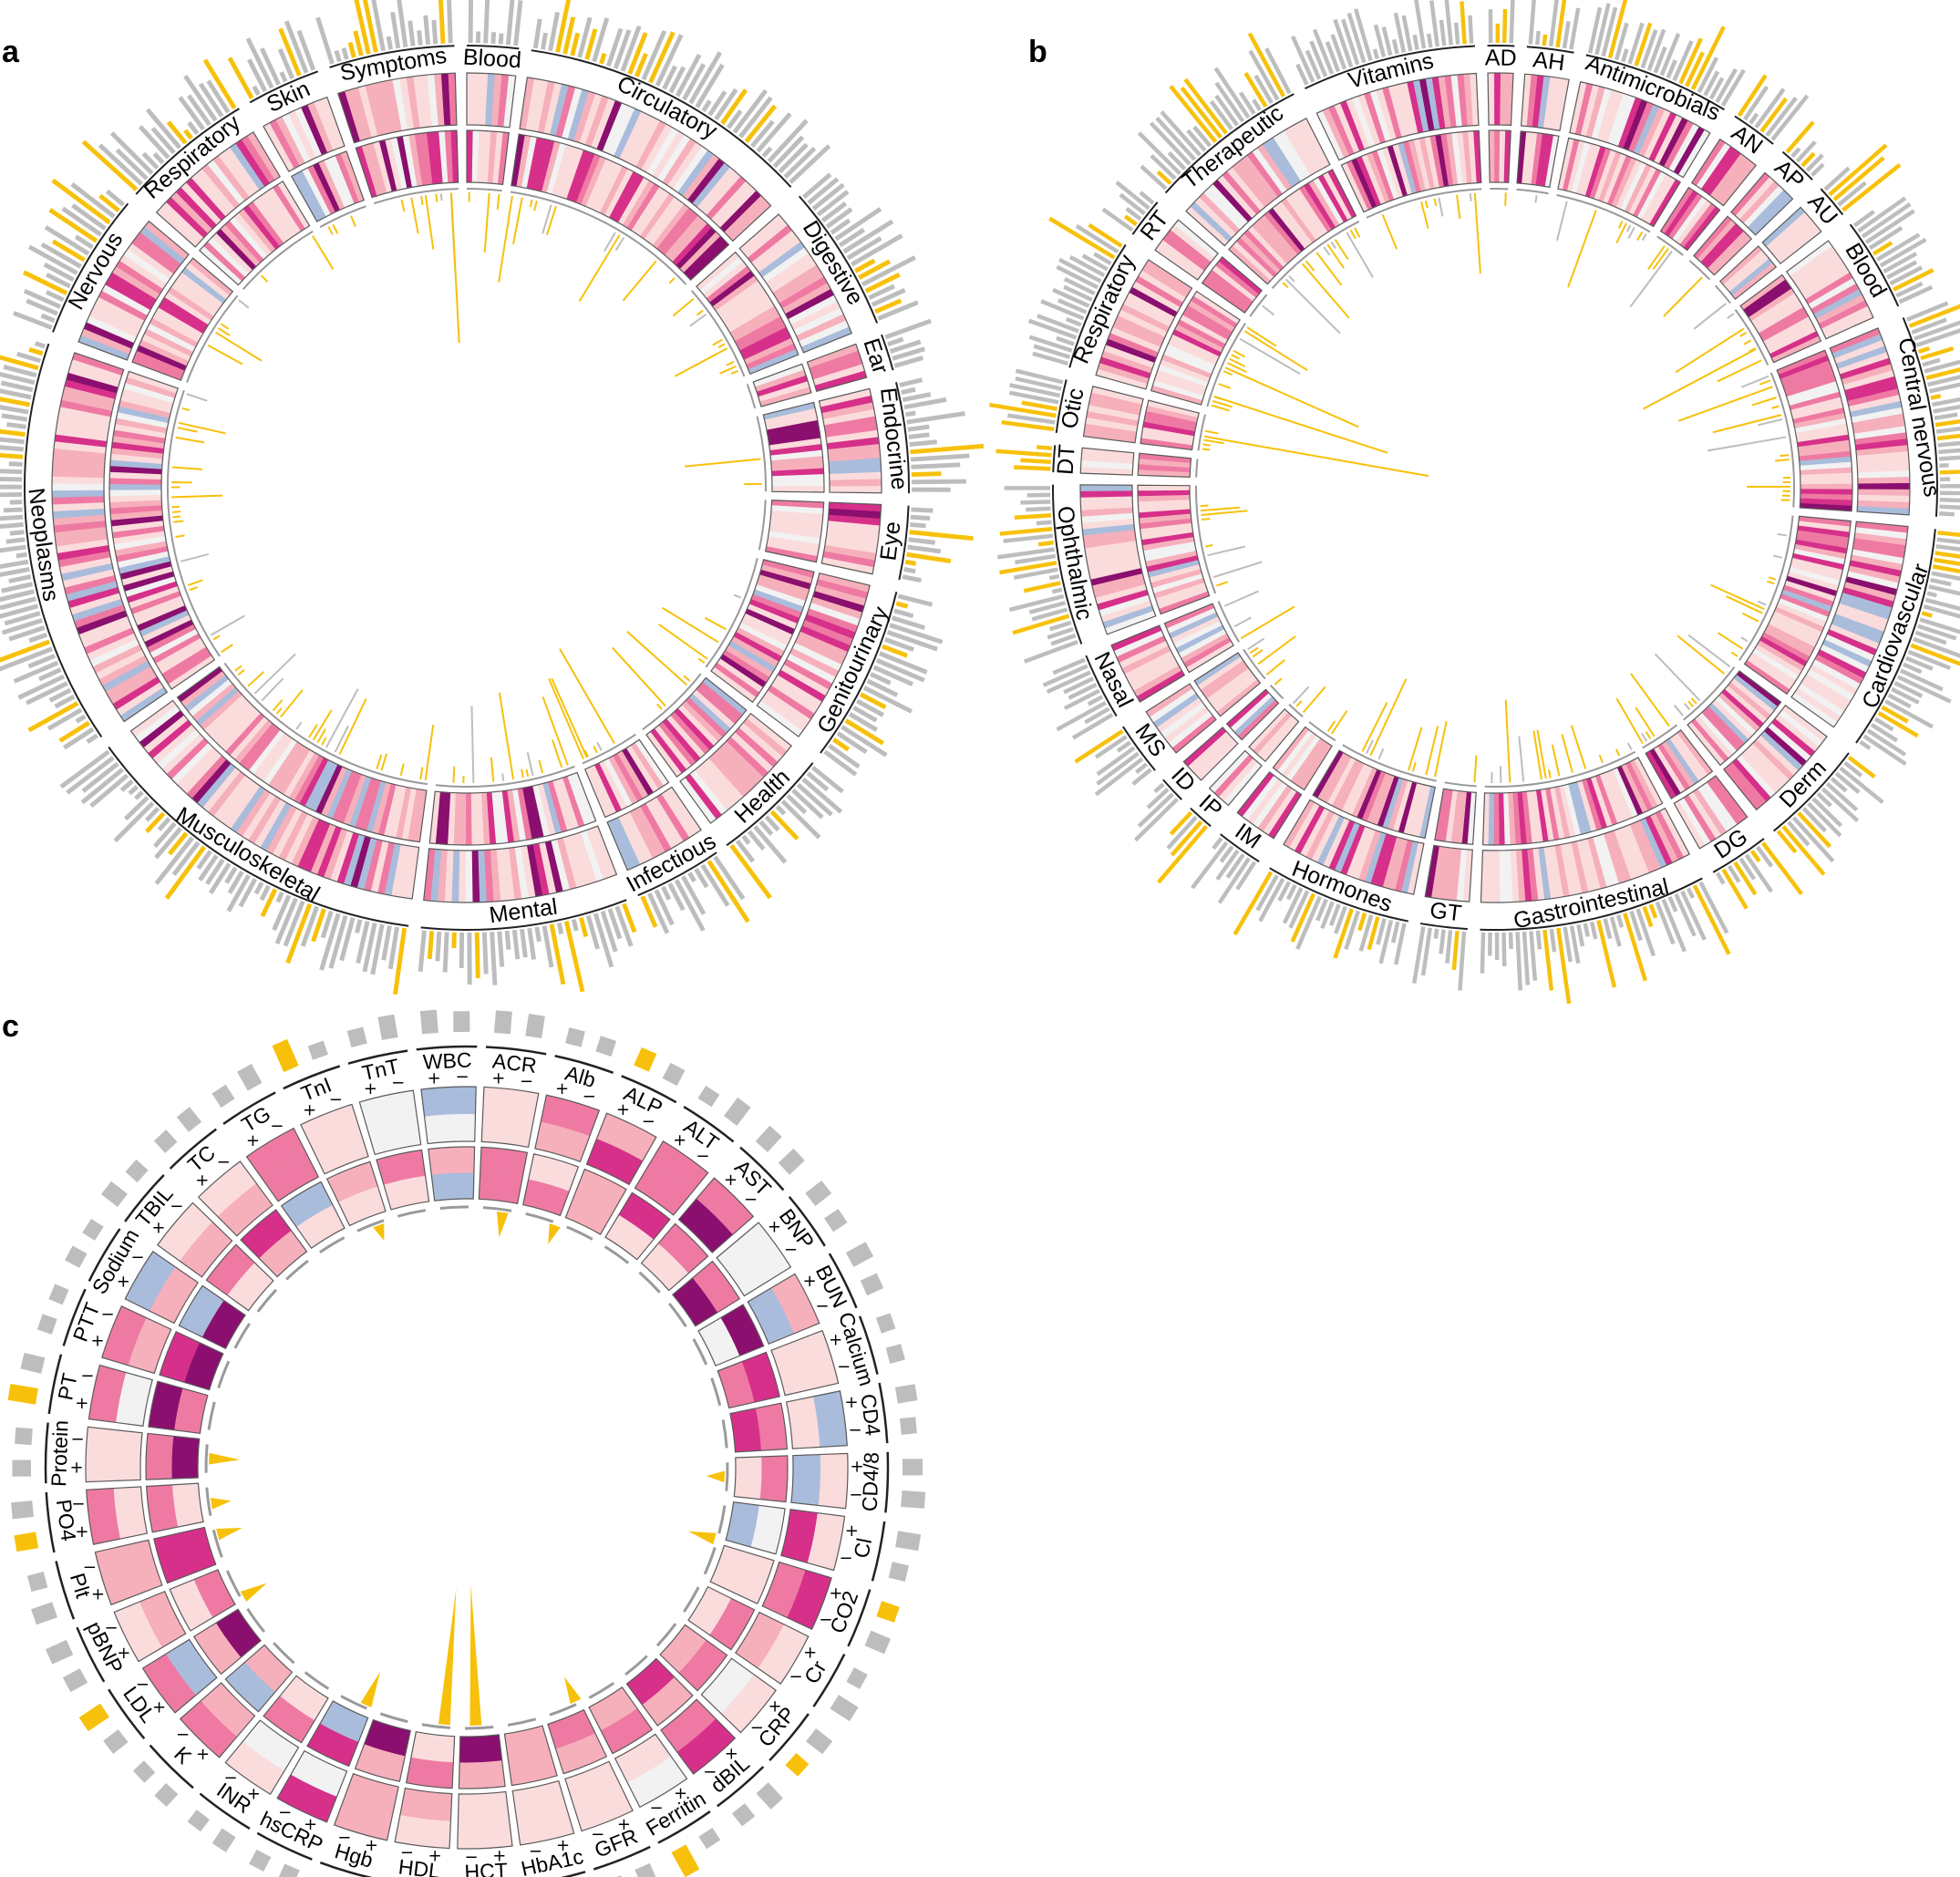  Describe the element at coordinates (447, 1048) in the screenshot. I see `lab-outer-baseline-wbc` at that location.